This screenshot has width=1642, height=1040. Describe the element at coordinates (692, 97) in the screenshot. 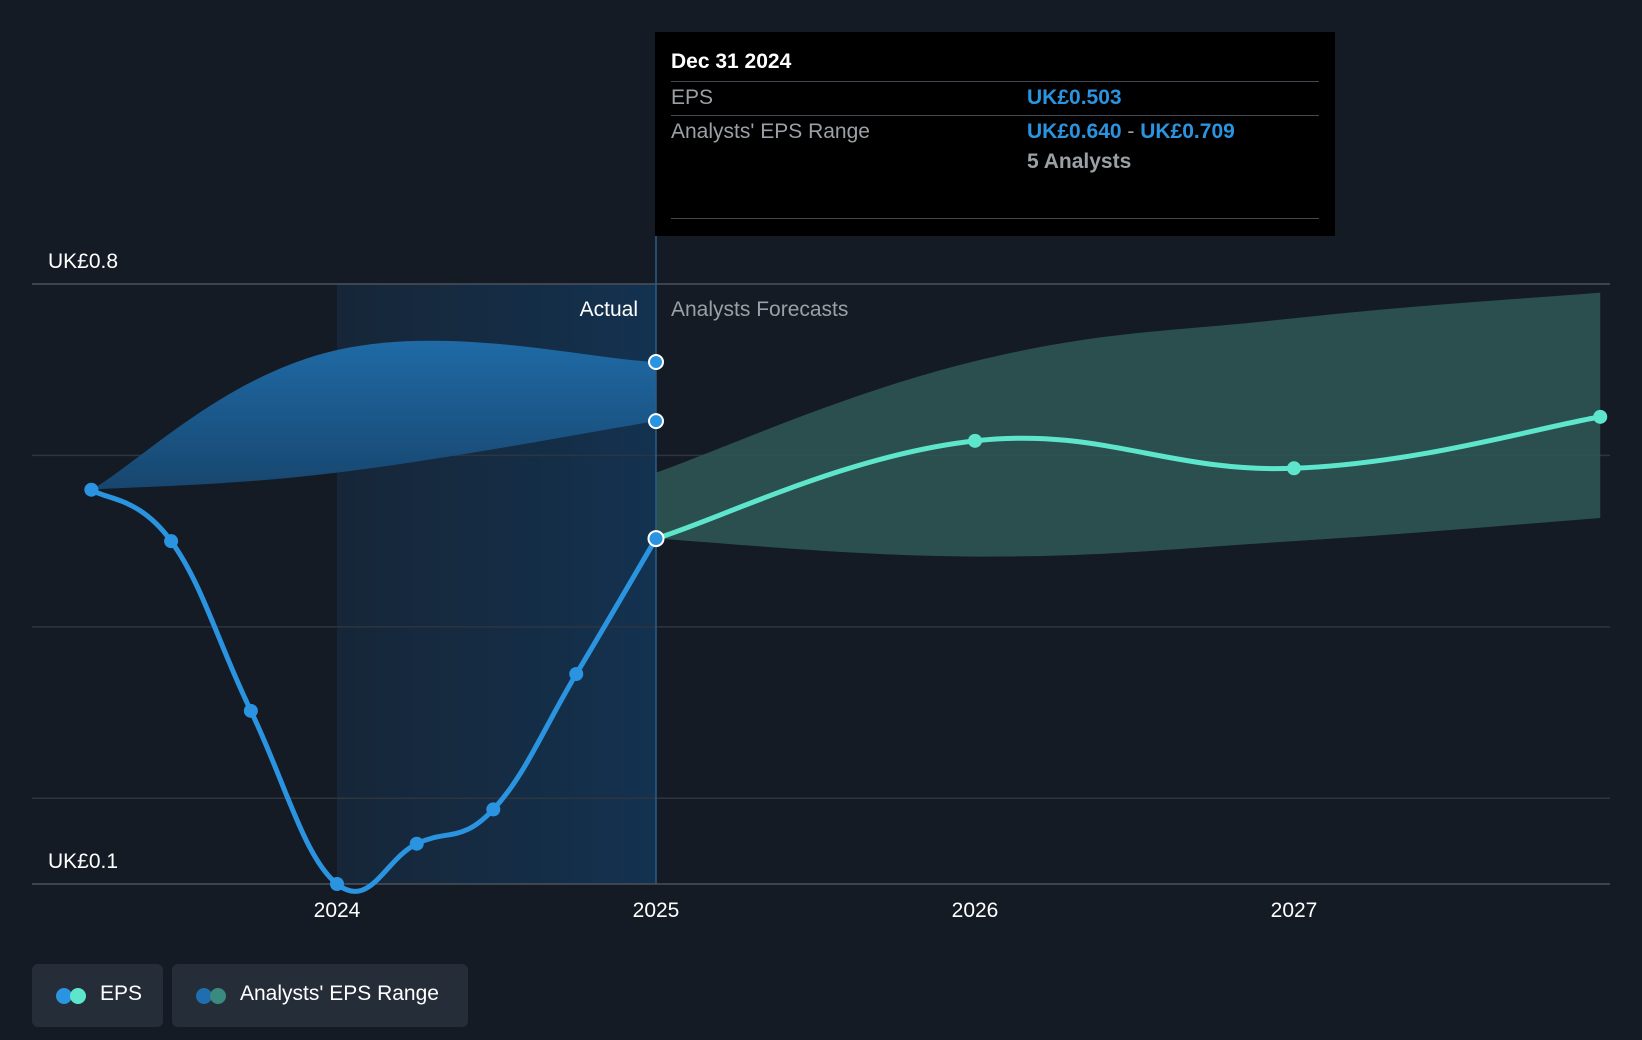

I see `tooltip-eps-label: EPS` at that location.